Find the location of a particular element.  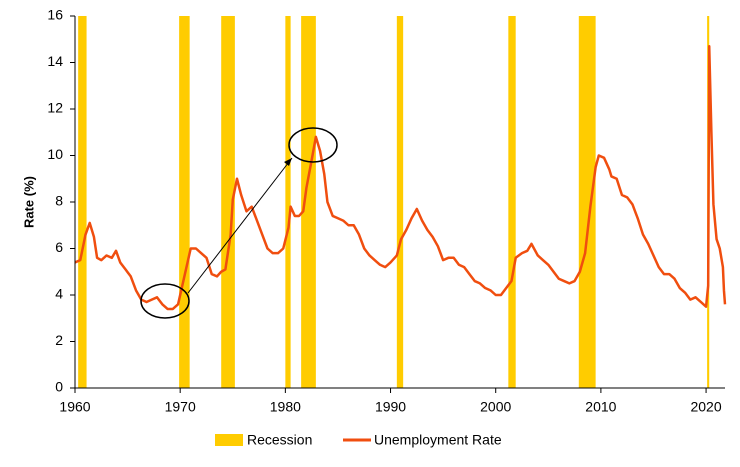

x-tick-label: 2000 is located at coordinates (495, 407).